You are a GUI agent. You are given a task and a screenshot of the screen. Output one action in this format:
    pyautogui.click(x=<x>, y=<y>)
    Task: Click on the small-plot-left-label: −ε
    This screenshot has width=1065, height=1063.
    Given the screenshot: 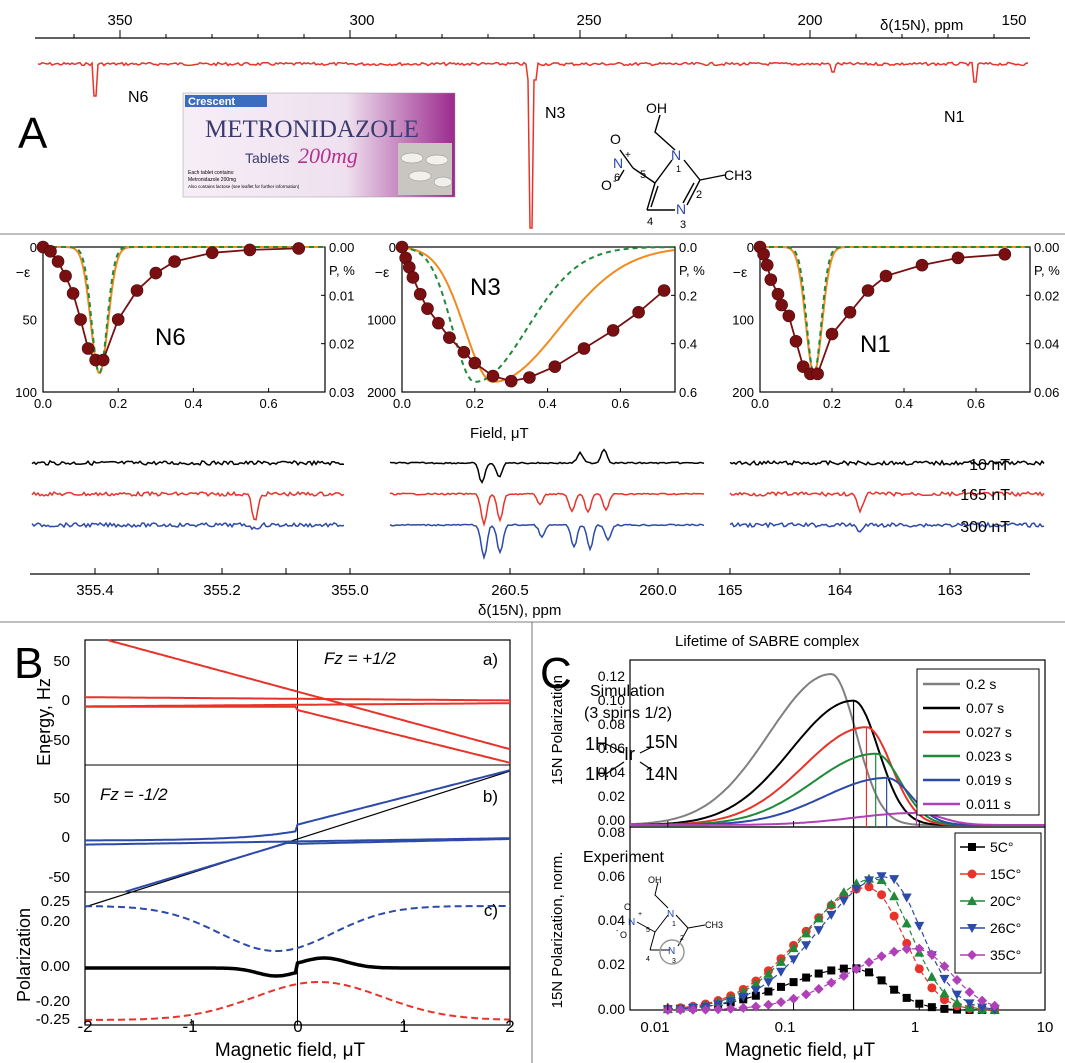 What is the action you would take?
    pyautogui.click(x=740, y=272)
    